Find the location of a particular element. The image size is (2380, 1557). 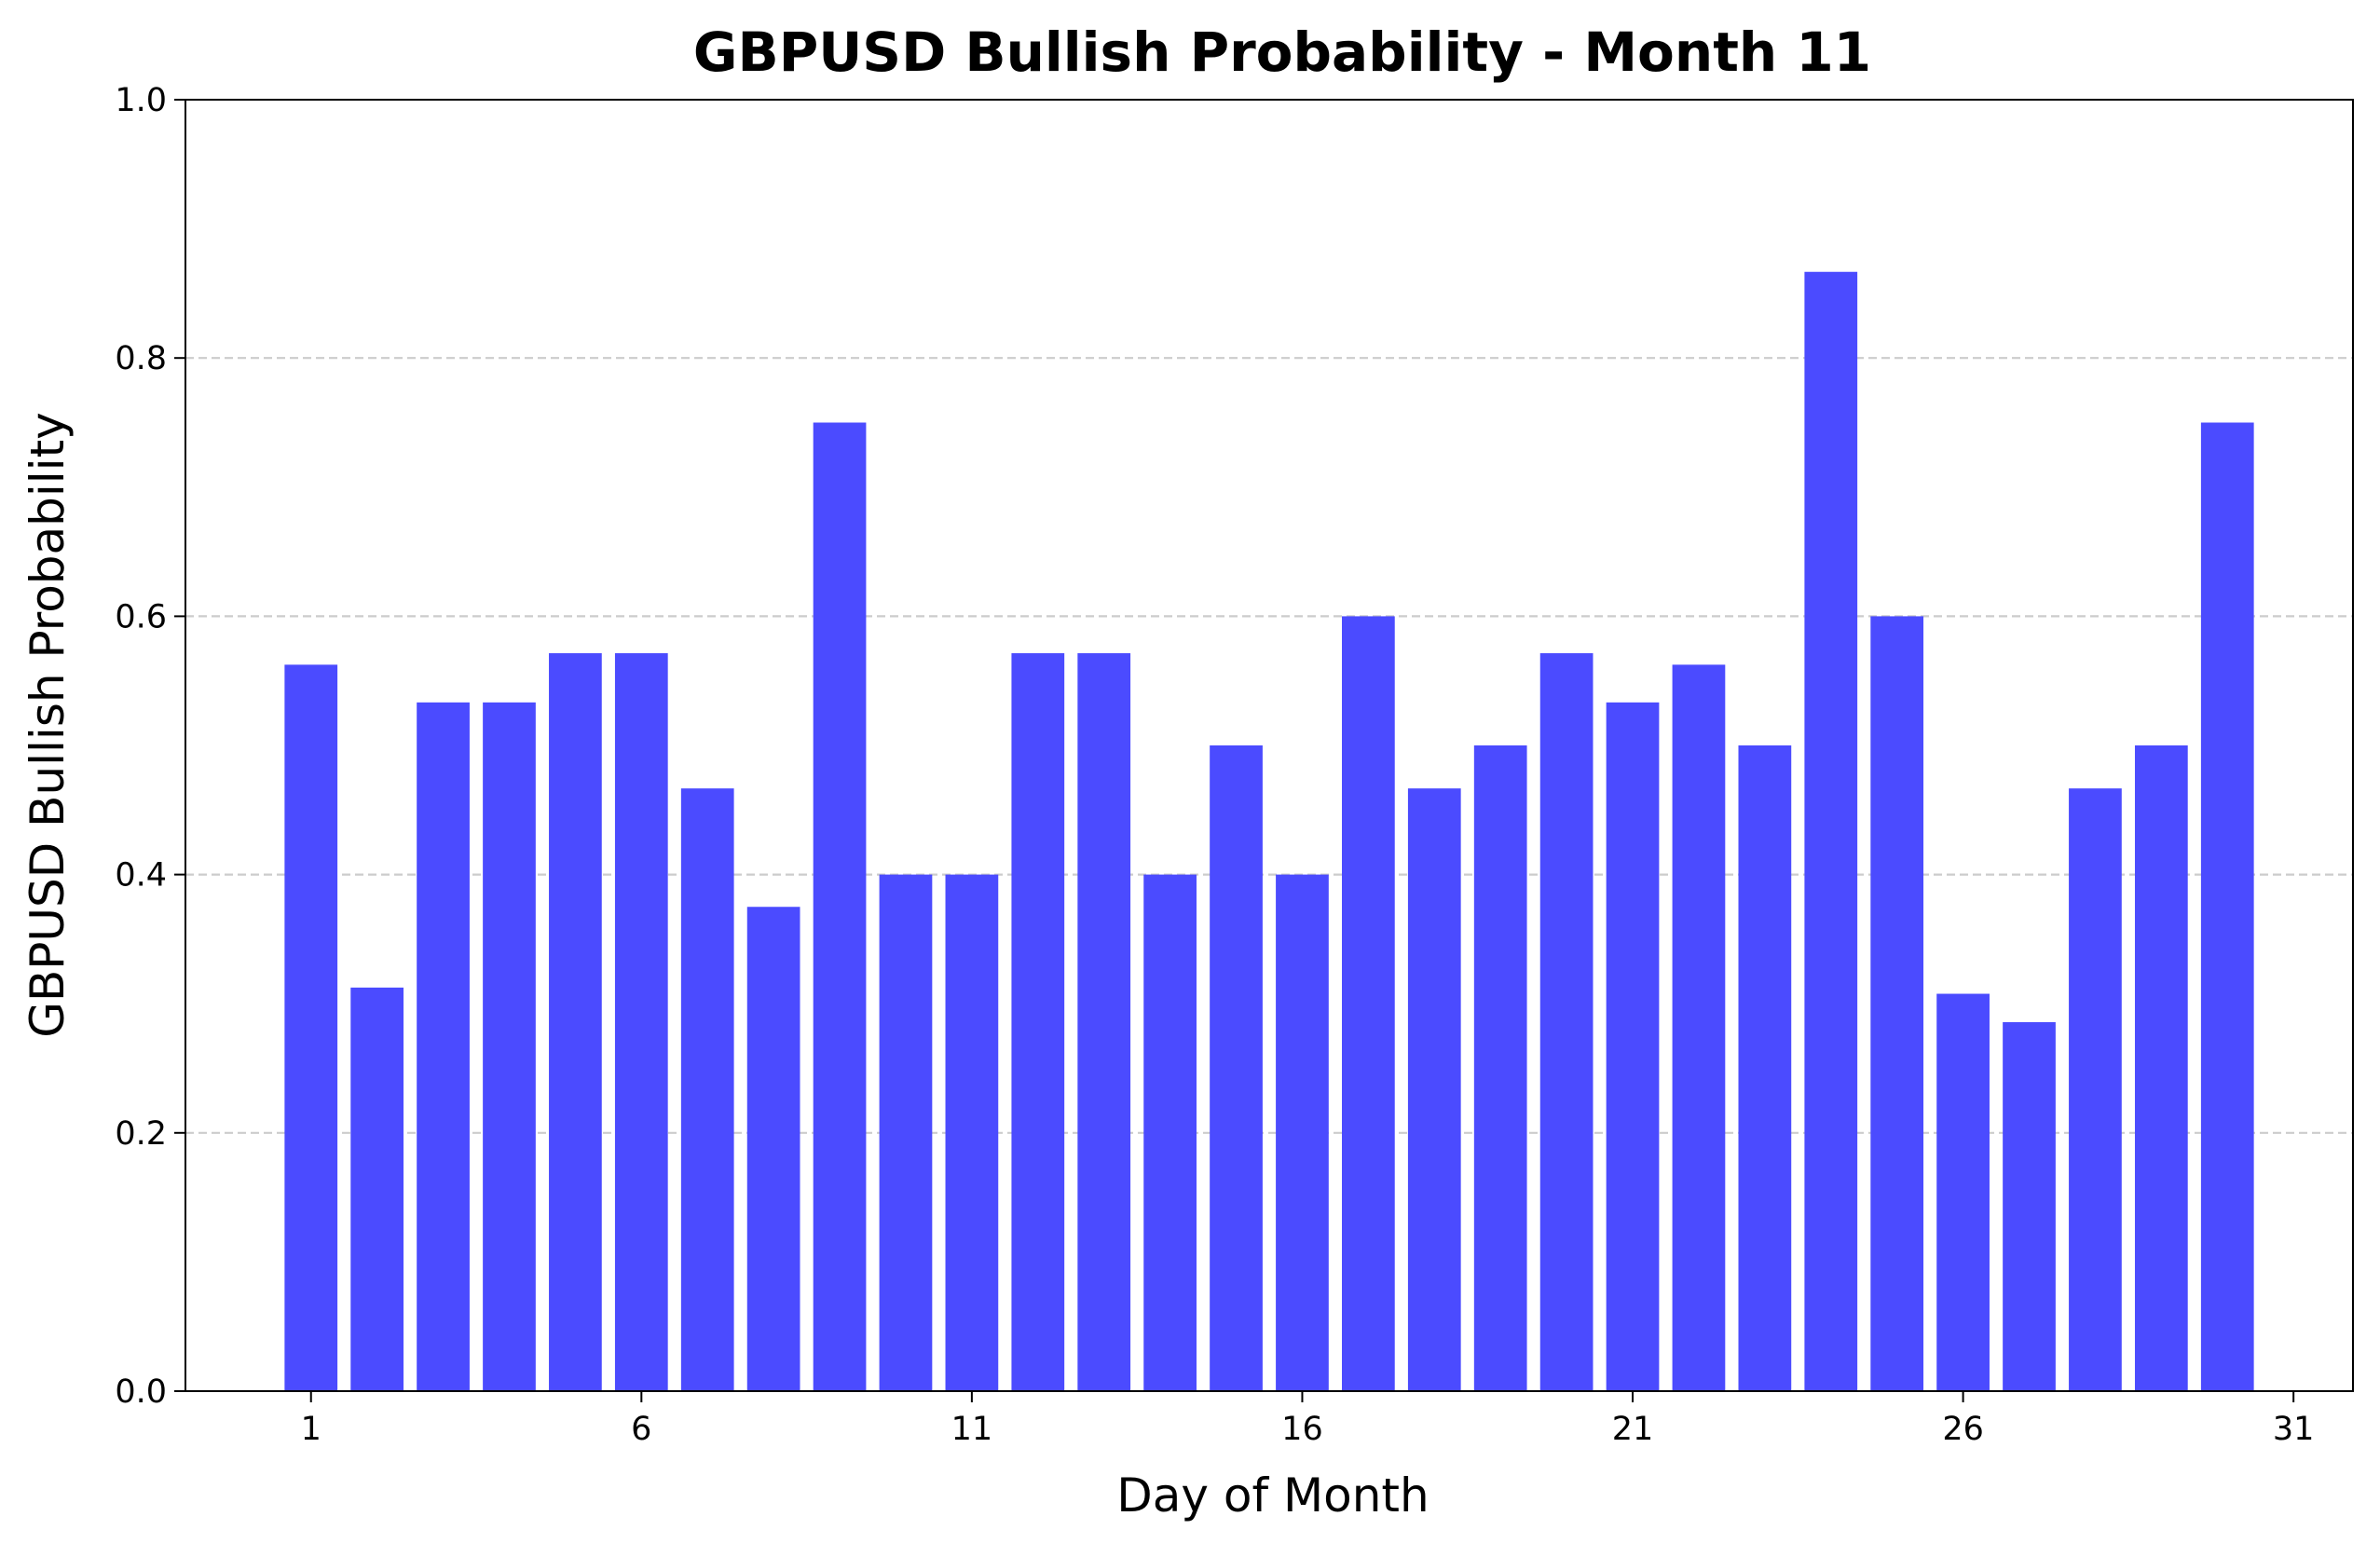

y-tick-label: 0.2 is located at coordinates (141, 1134).